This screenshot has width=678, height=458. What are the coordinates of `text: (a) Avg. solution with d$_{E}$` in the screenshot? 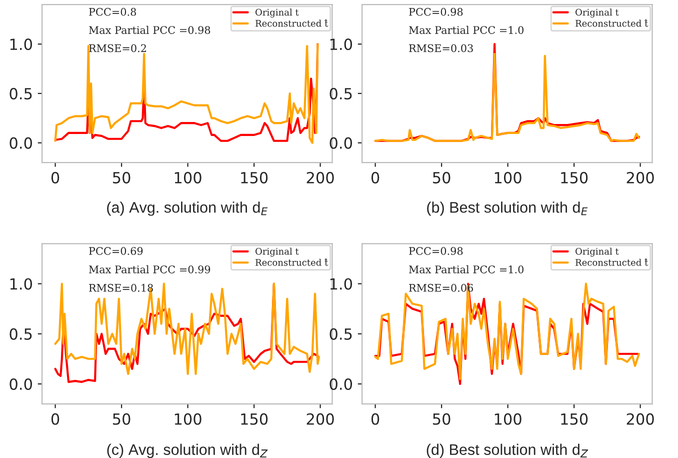 It's located at (187, 209).